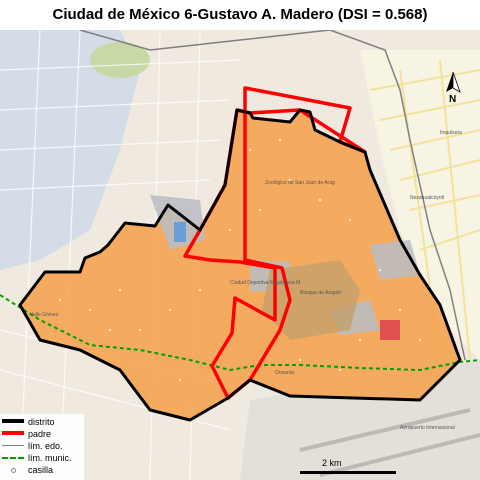 The height and width of the screenshot is (480, 480). Describe the element at coordinates (44, 315) in the screenshot. I see `map-place-label: Valle Gómez` at that location.